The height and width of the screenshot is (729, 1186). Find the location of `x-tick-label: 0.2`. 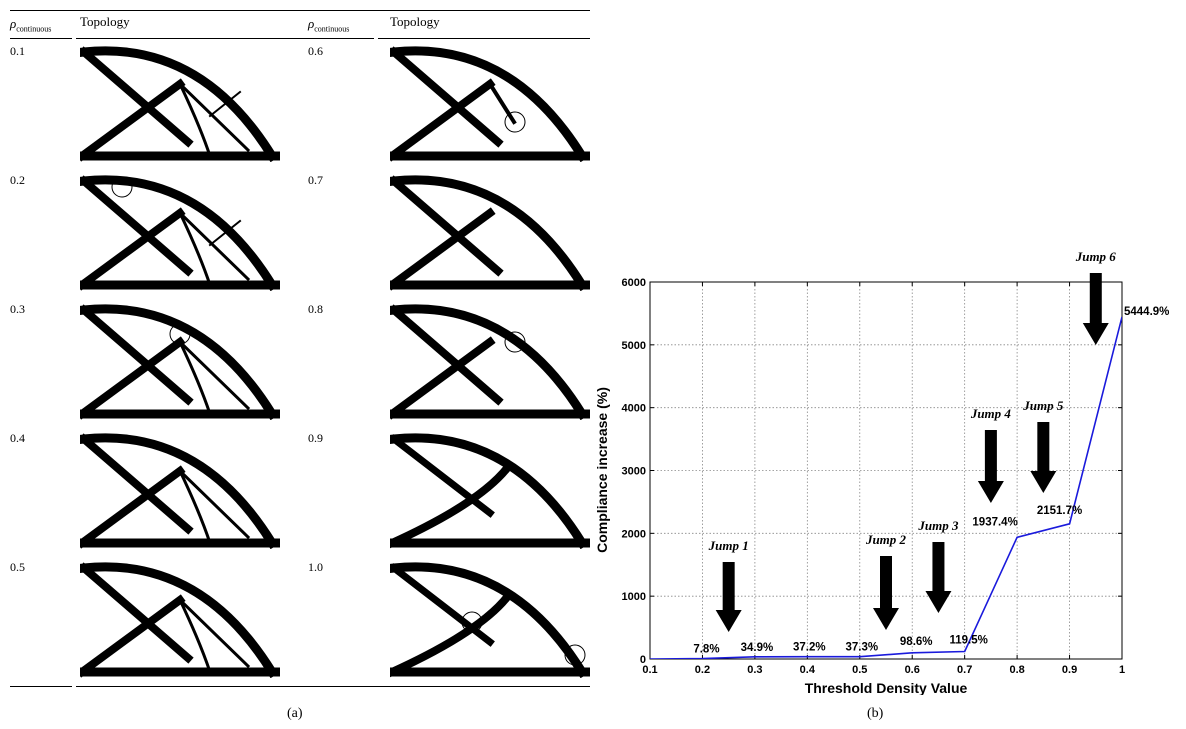

x-tick-label: 0.2 is located at coordinates (702, 670).